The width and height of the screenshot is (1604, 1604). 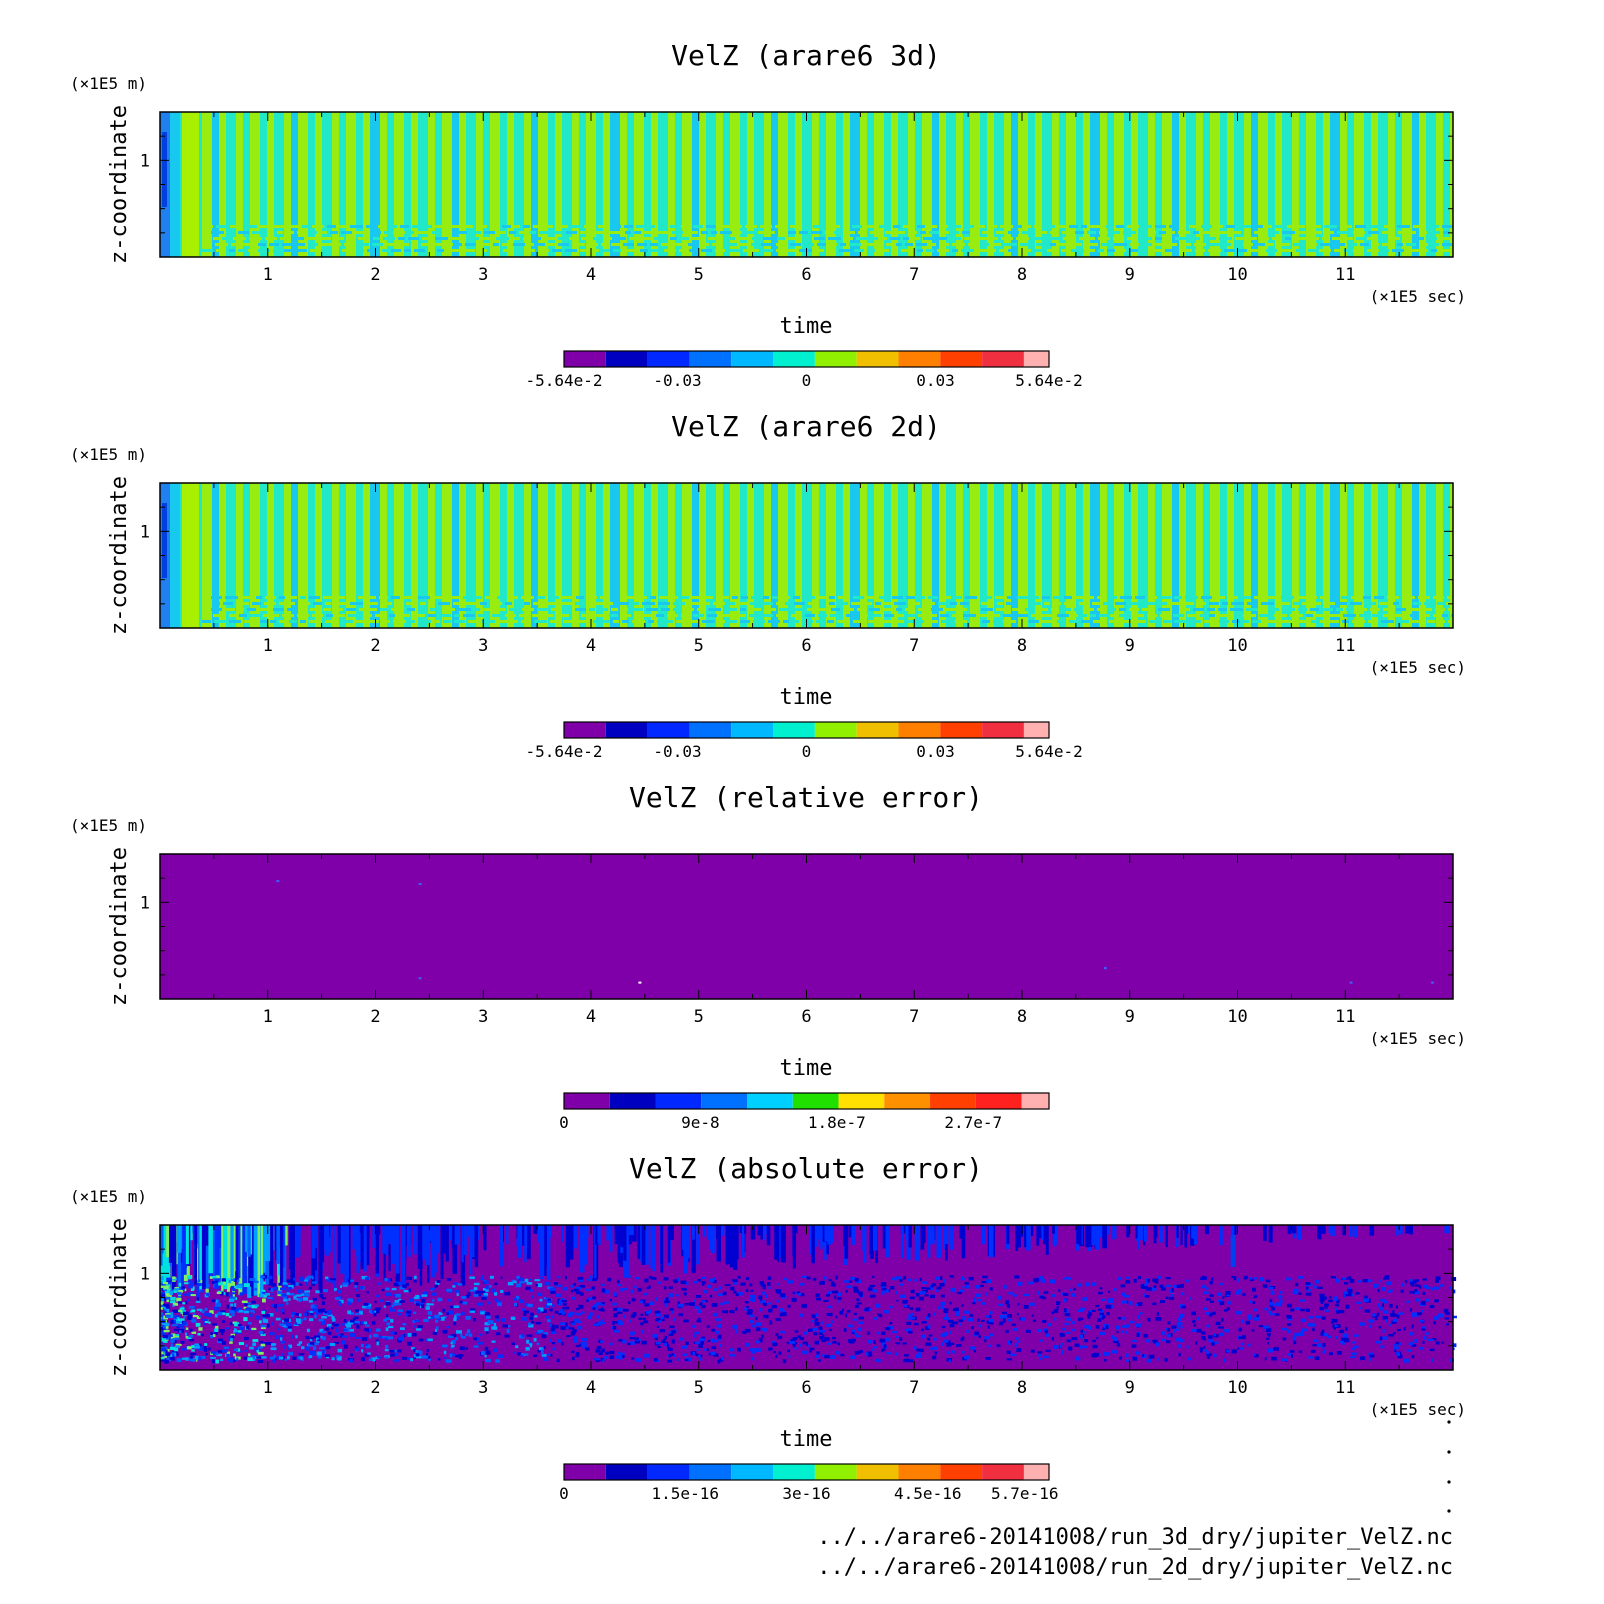 What do you see at coordinates (483, 275) in the screenshot?
I see `x-tick-label: 3` at bounding box center [483, 275].